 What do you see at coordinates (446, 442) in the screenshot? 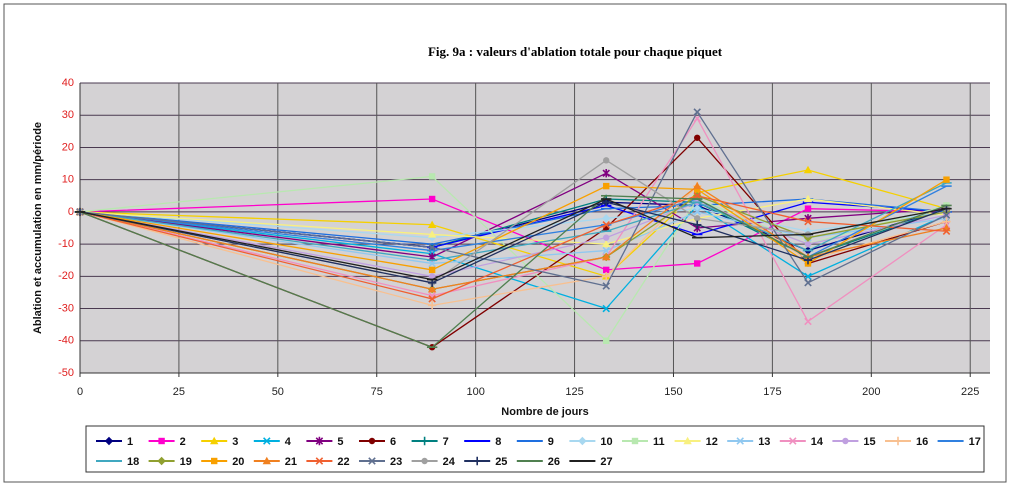
I see `legend-label: 7` at bounding box center [446, 442].